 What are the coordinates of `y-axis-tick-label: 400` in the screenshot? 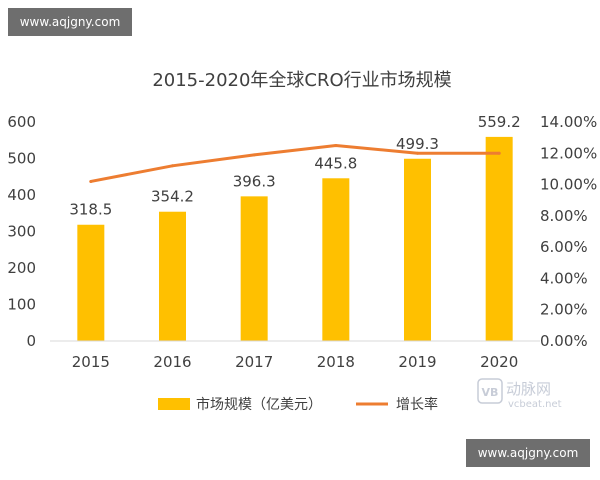 It's located at (21, 195).